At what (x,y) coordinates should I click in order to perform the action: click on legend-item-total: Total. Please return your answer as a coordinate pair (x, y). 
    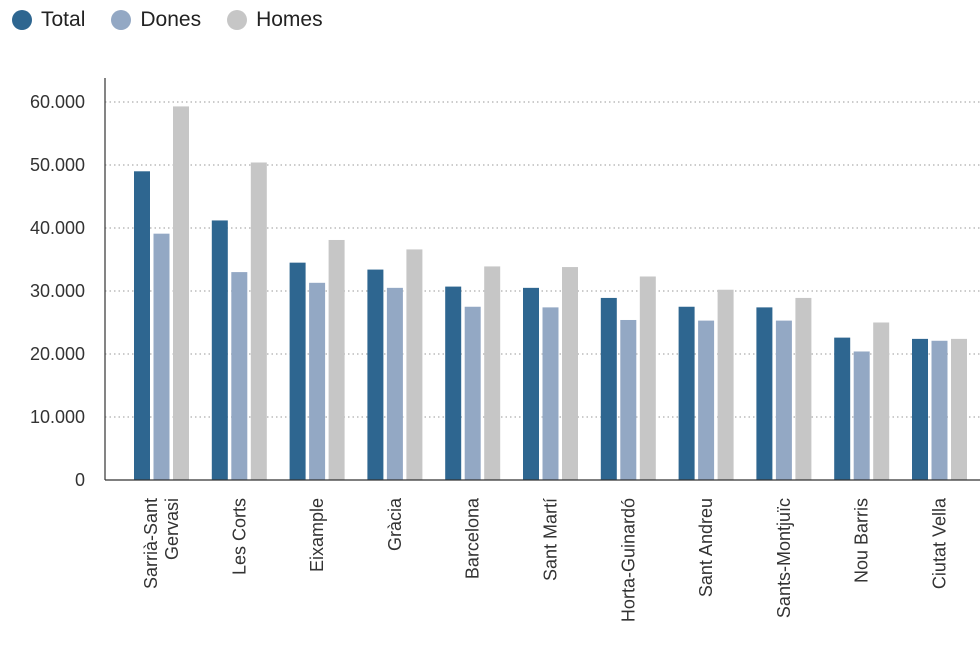
    Looking at the image, I should click on (48, 20).